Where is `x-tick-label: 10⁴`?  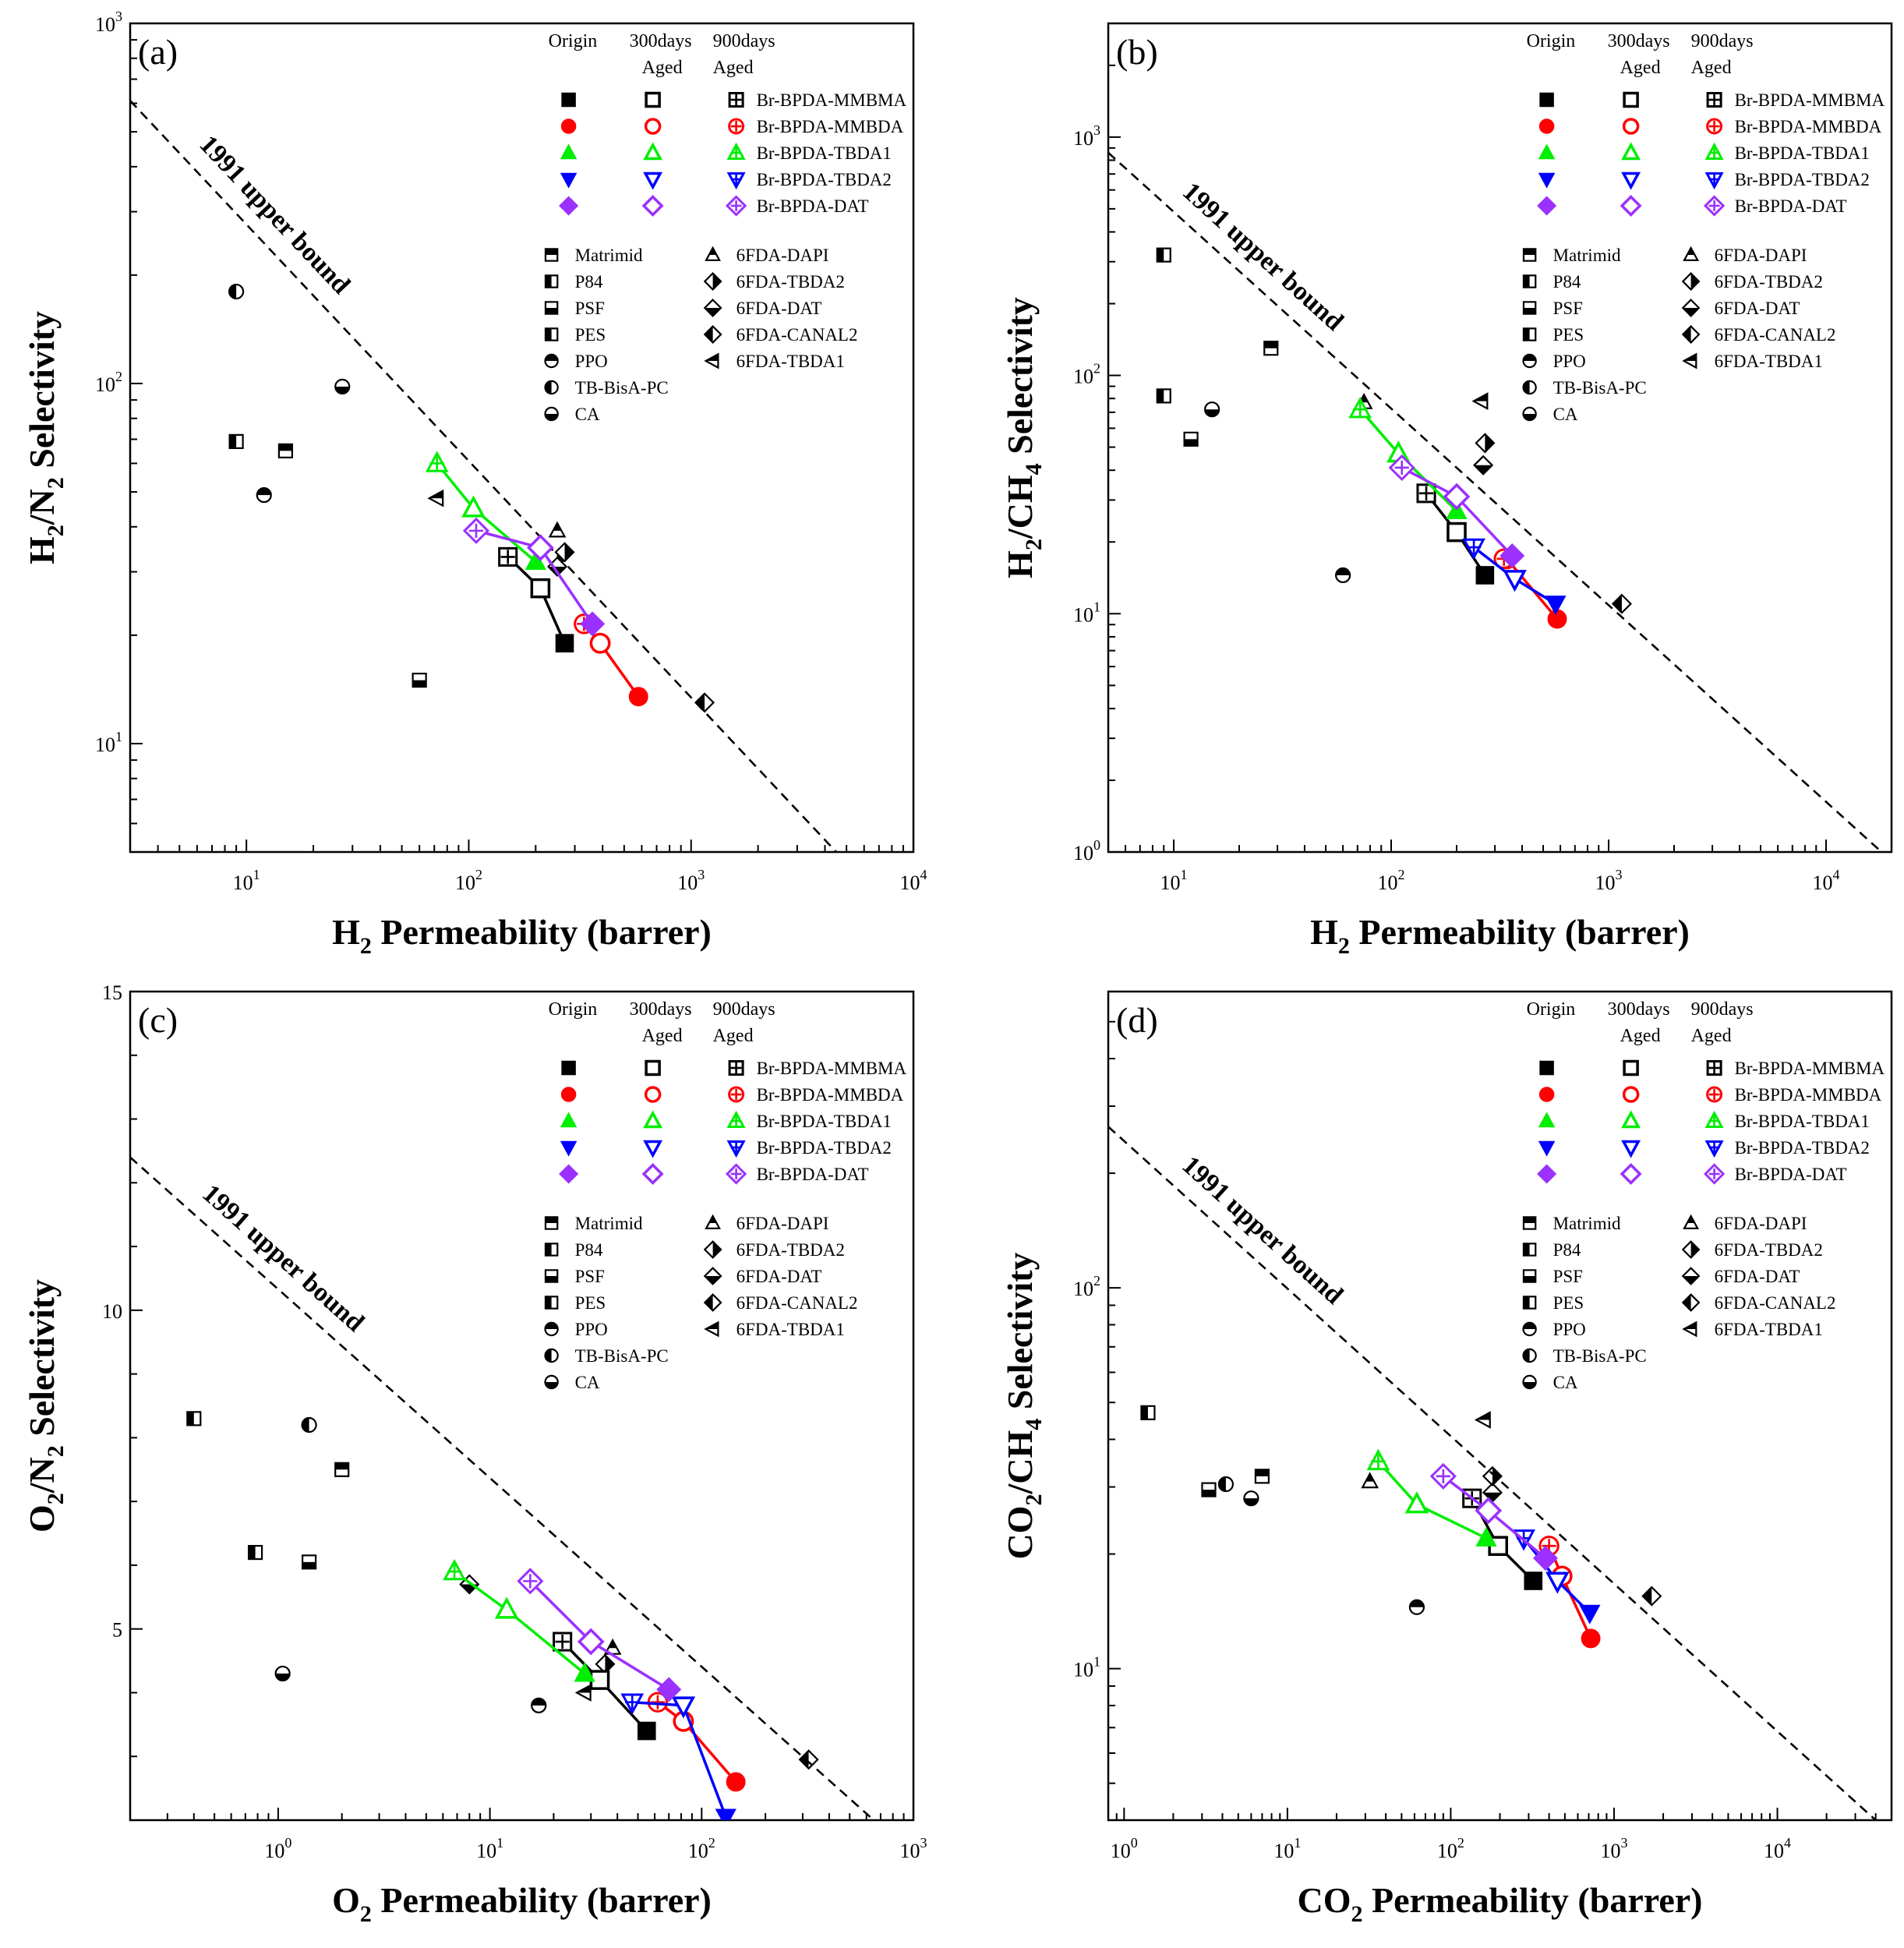 x-tick-label: 10⁴ is located at coordinates (1777, 1848).